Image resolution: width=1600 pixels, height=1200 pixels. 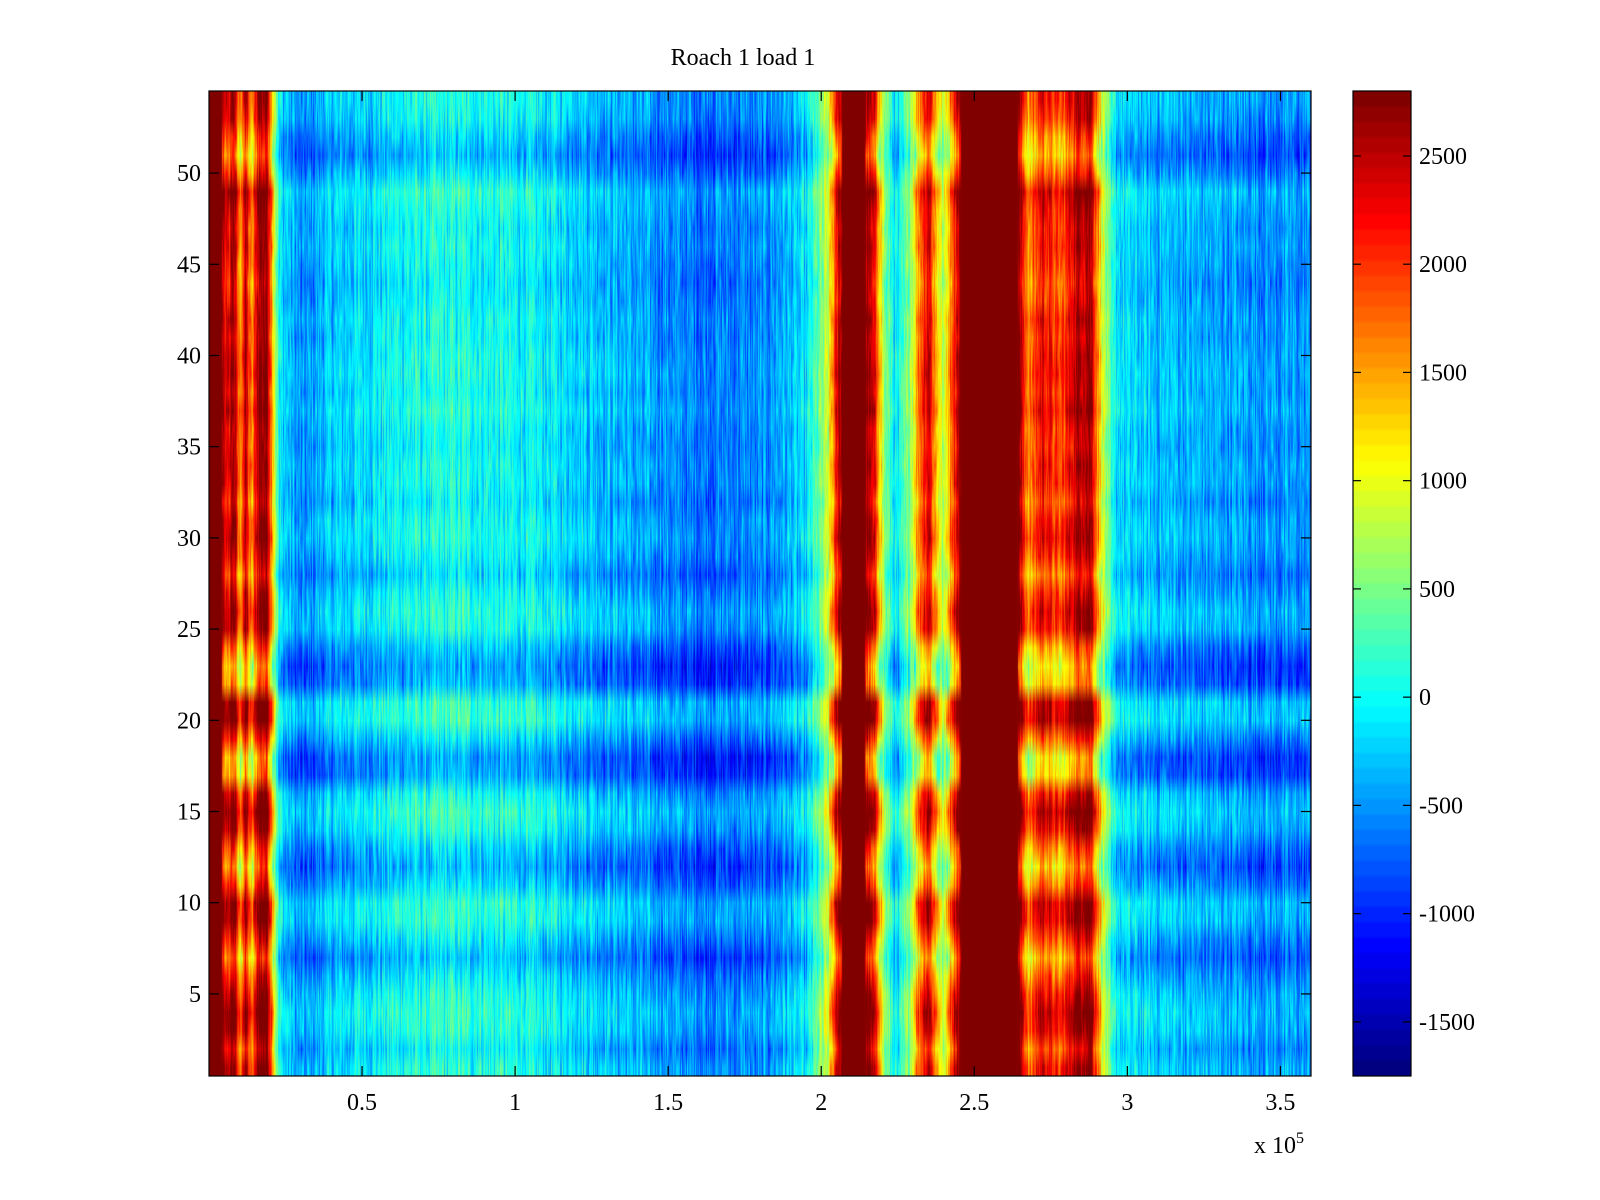 I want to click on y-tick-label-20: 20, so click(x=189, y=721).